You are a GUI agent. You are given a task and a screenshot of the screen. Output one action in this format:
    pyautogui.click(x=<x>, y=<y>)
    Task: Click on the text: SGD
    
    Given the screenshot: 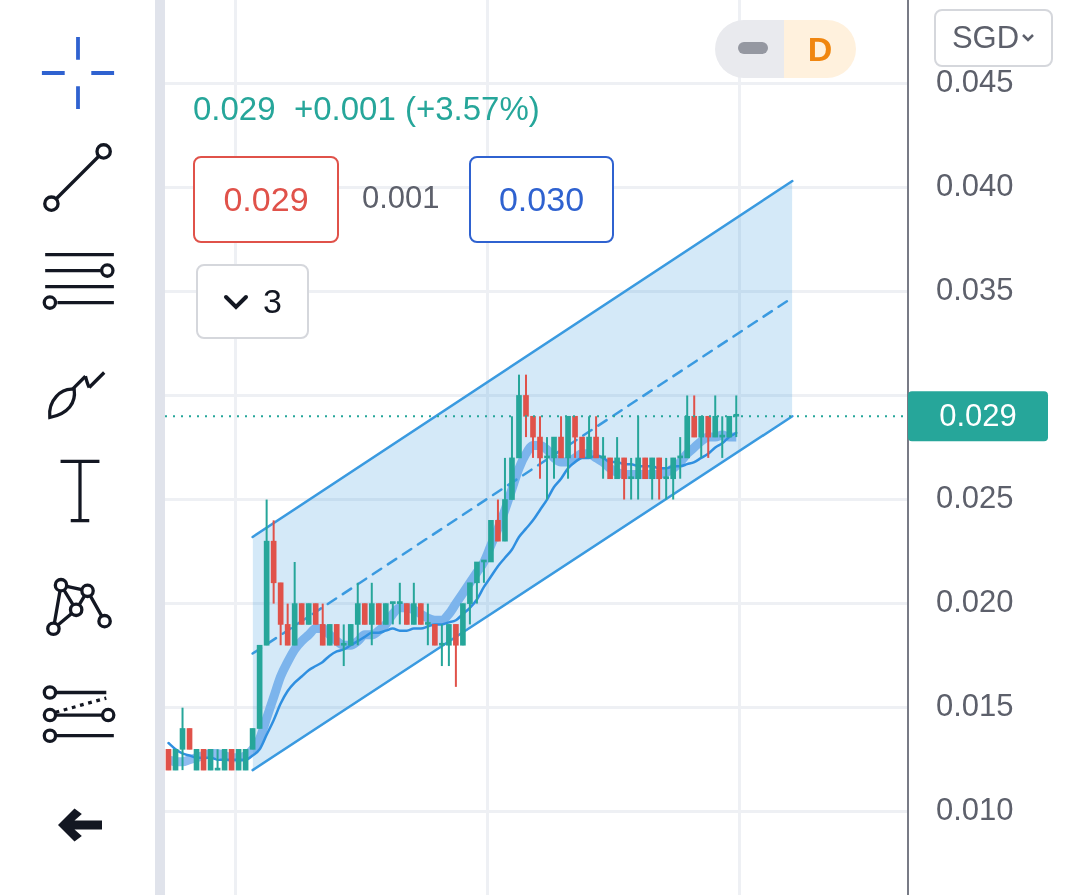 What is the action you would take?
    pyautogui.click(x=985, y=38)
    